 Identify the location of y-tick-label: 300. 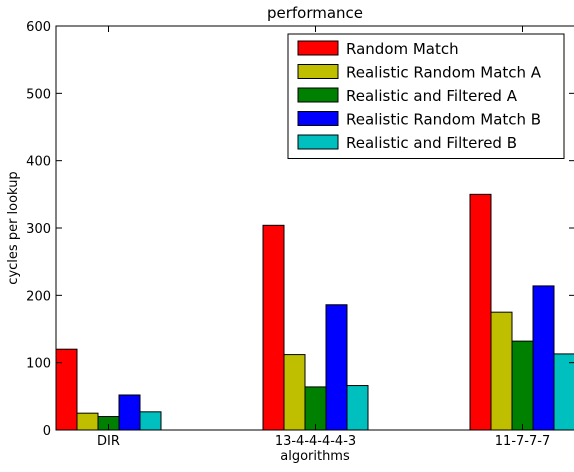
(38, 229).